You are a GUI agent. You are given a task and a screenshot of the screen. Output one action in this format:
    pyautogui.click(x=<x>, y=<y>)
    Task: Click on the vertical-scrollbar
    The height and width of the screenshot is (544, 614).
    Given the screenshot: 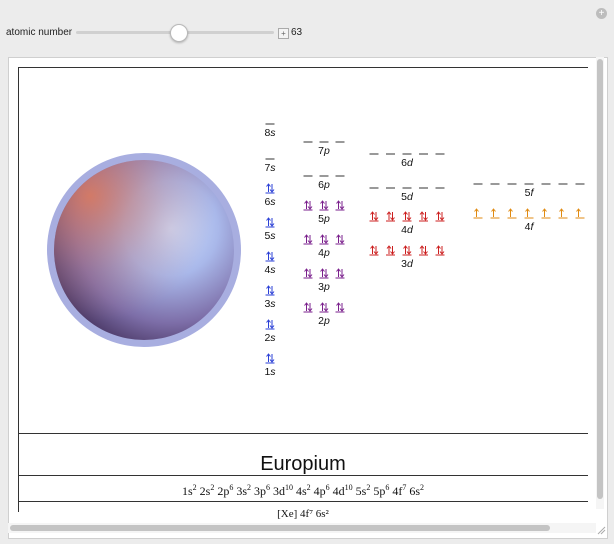 What is the action you would take?
    pyautogui.click(x=600, y=283)
    